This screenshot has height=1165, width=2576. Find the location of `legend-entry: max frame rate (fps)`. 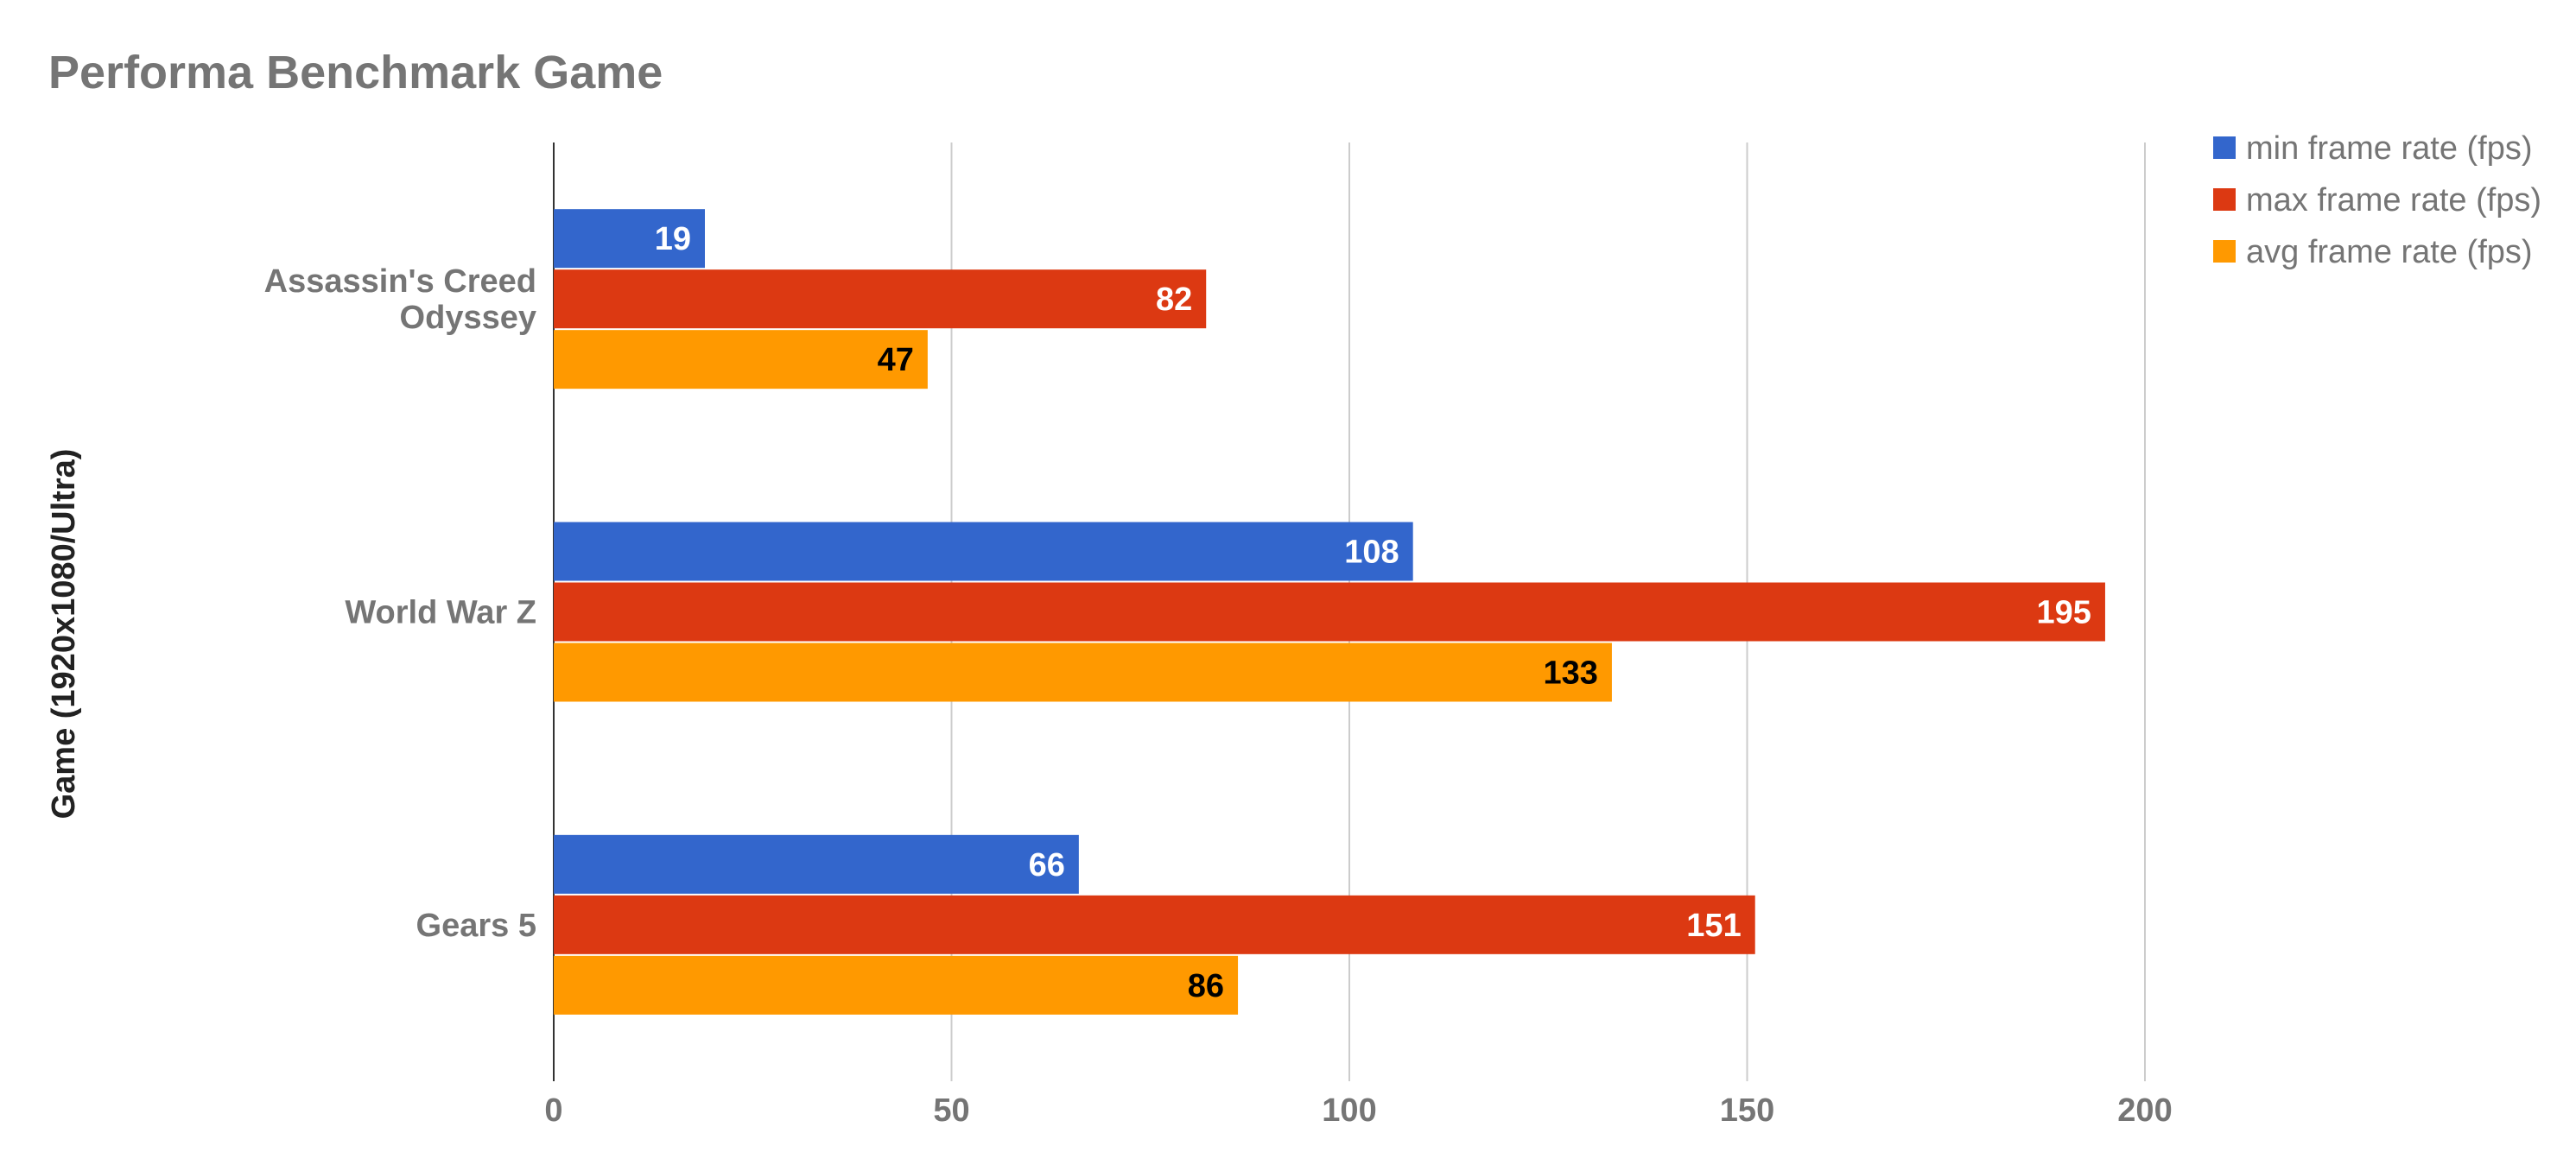

legend-entry: max frame rate (fps) is located at coordinates (2393, 200).